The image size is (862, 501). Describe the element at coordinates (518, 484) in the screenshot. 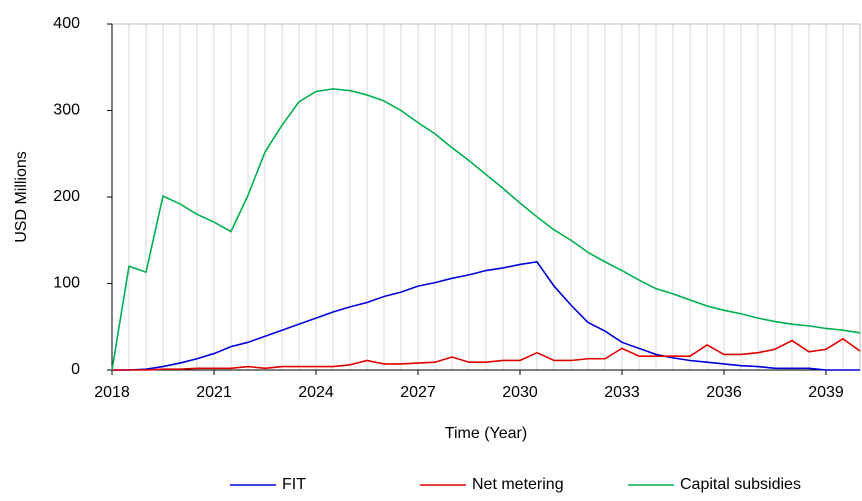

I see `legend-label: Net metering` at that location.